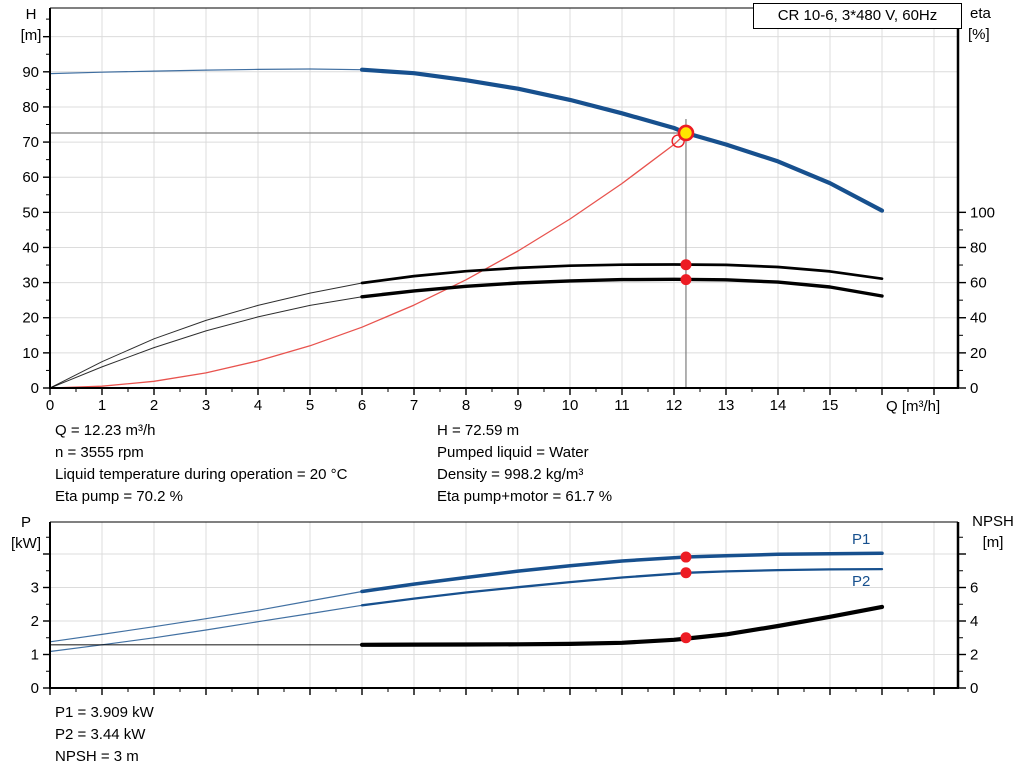 Image resolution: width=1024 pixels, height=781 pixels. What do you see at coordinates (993, 542) in the screenshot?
I see `npsh-axis-unit: [m]` at bounding box center [993, 542].